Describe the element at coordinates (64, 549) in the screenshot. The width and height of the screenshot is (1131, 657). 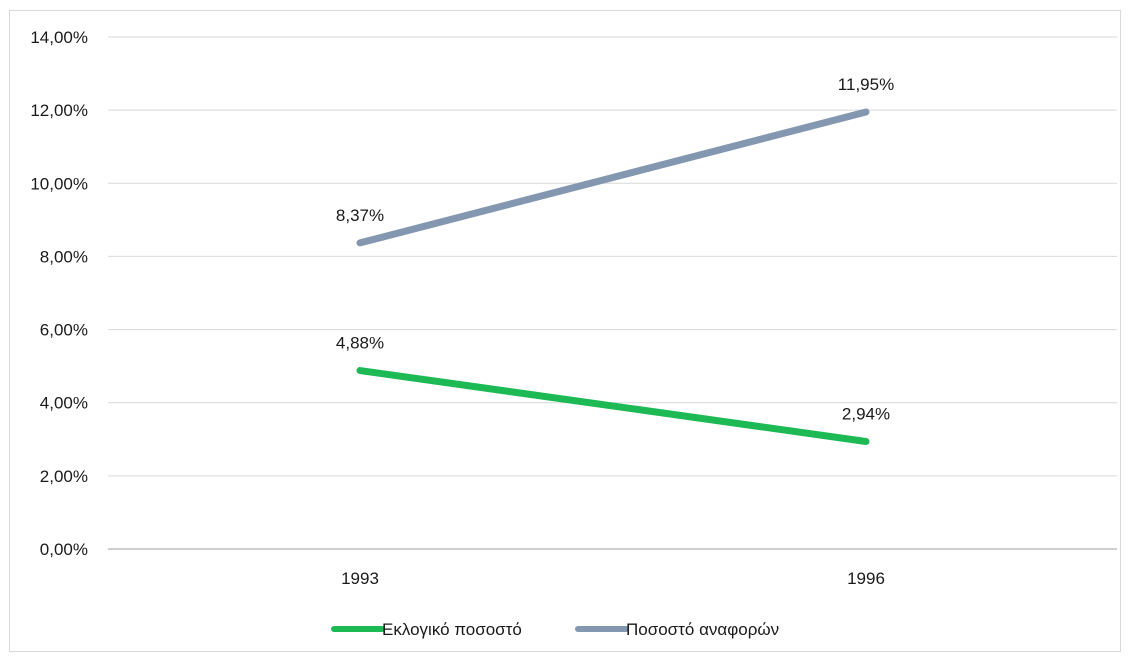
I see `y-tick-label: 0,00%` at that location.